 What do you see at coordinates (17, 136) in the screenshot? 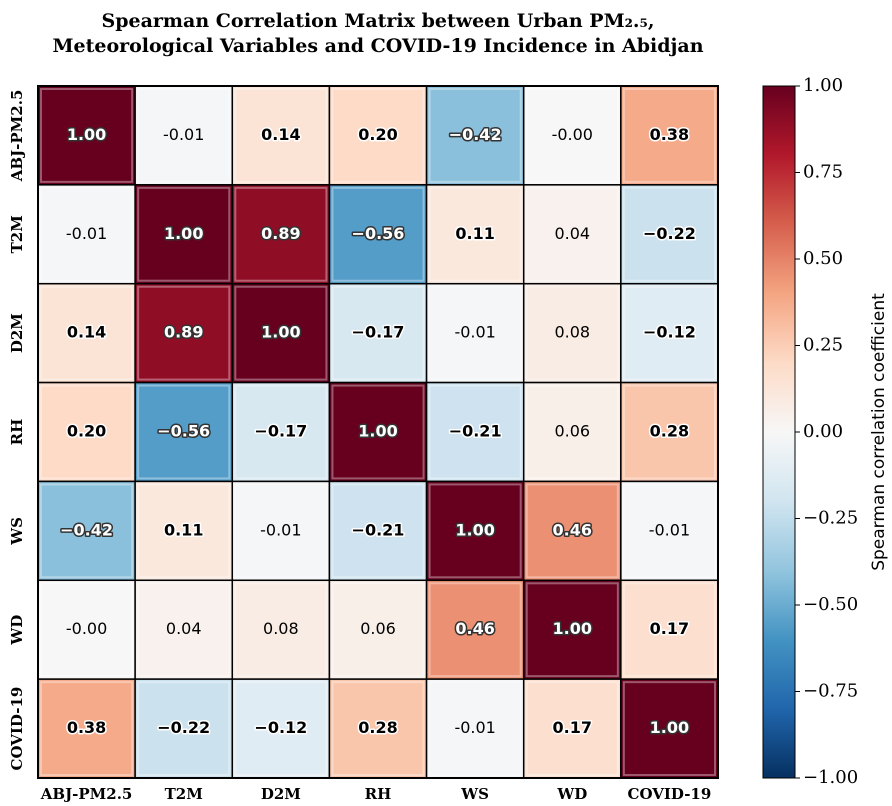
I see `y-tick-label: ABJ-PM2.5` at bounding box center [17, 136].